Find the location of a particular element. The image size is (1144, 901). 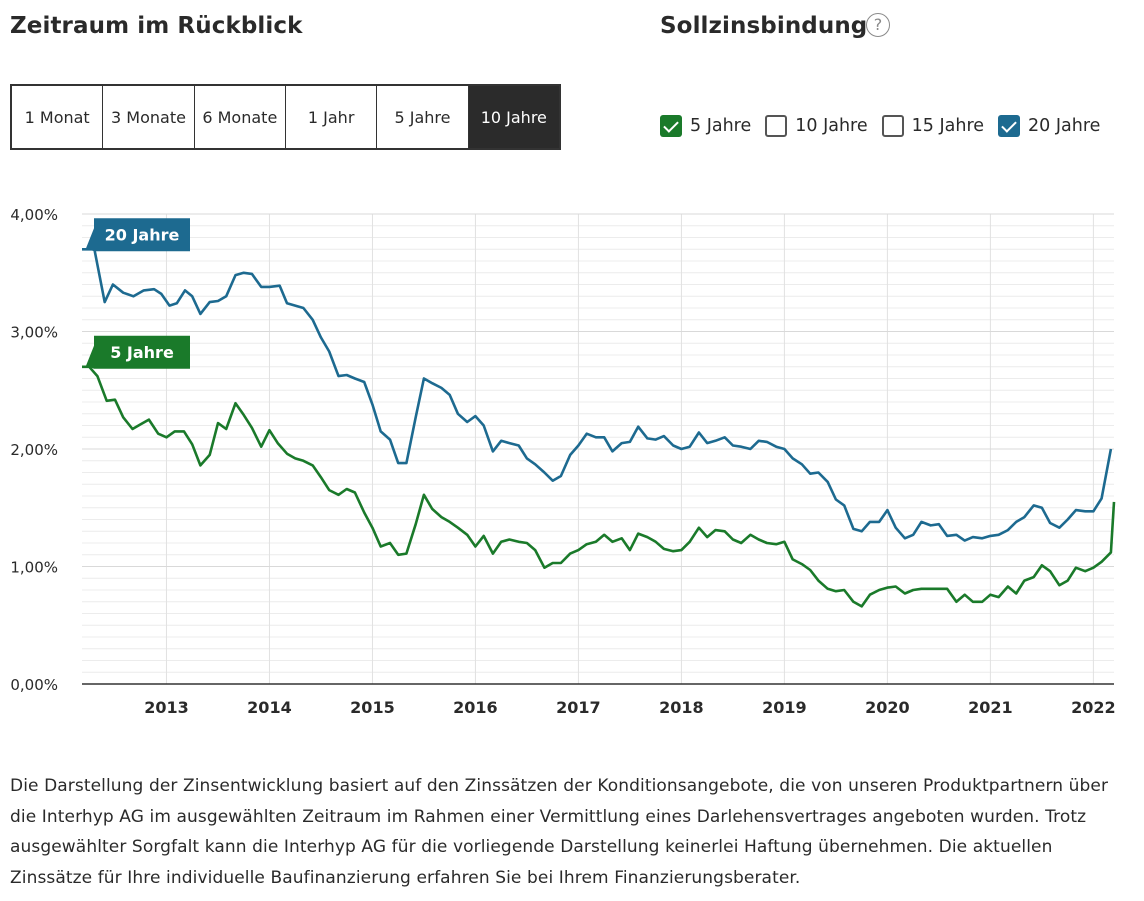

x-tick-label: 2021 is located at coordinates (990, 707).